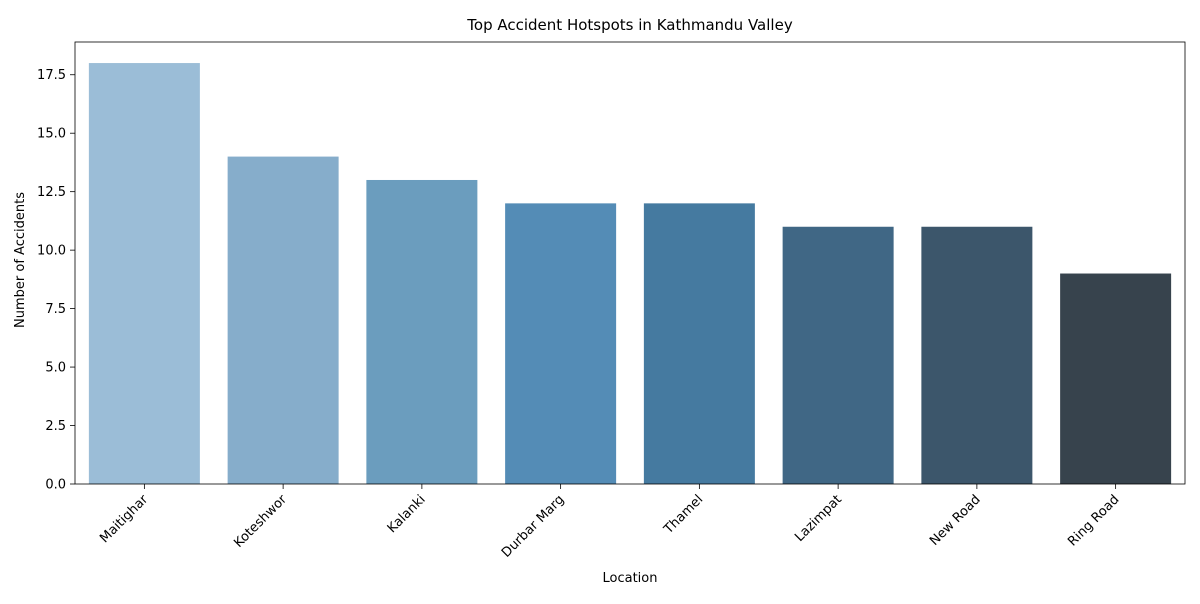 The image size is (1200, 604). What do you see at coordinates (51, 251) in the screenshot?
I see `y-tick-label: 10.0` at bounding box center [51, 251].